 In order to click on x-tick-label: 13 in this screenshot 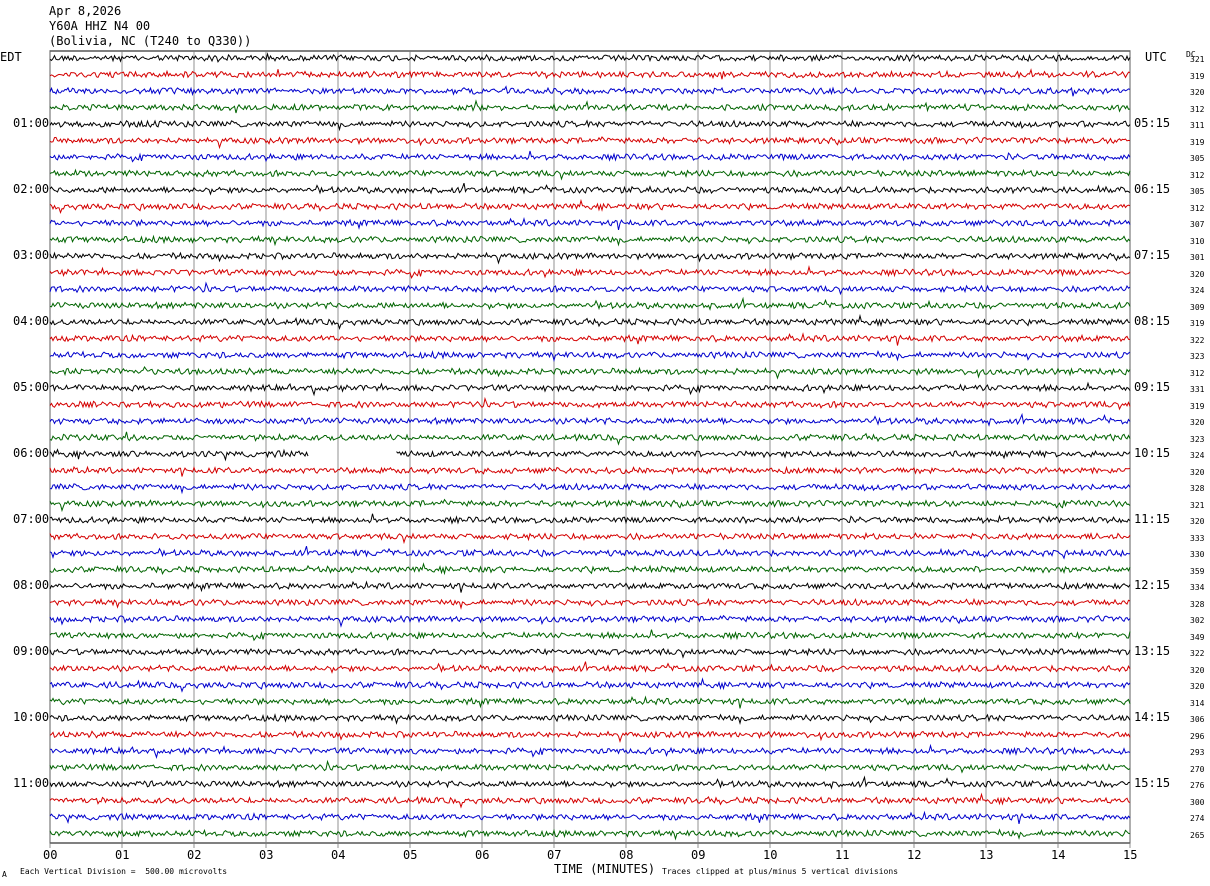, I will do `click(986, 855)`.